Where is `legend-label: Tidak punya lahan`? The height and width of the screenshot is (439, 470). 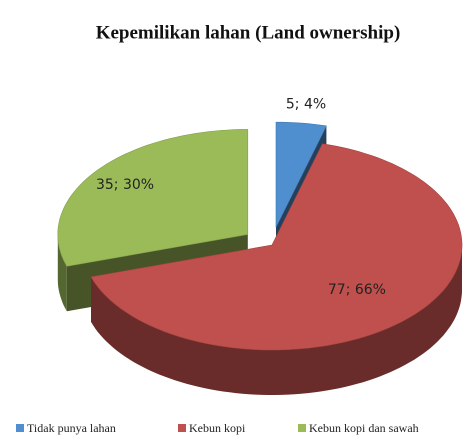
legend-label: Tidak punya lahan is located at coordinates (71, 428).